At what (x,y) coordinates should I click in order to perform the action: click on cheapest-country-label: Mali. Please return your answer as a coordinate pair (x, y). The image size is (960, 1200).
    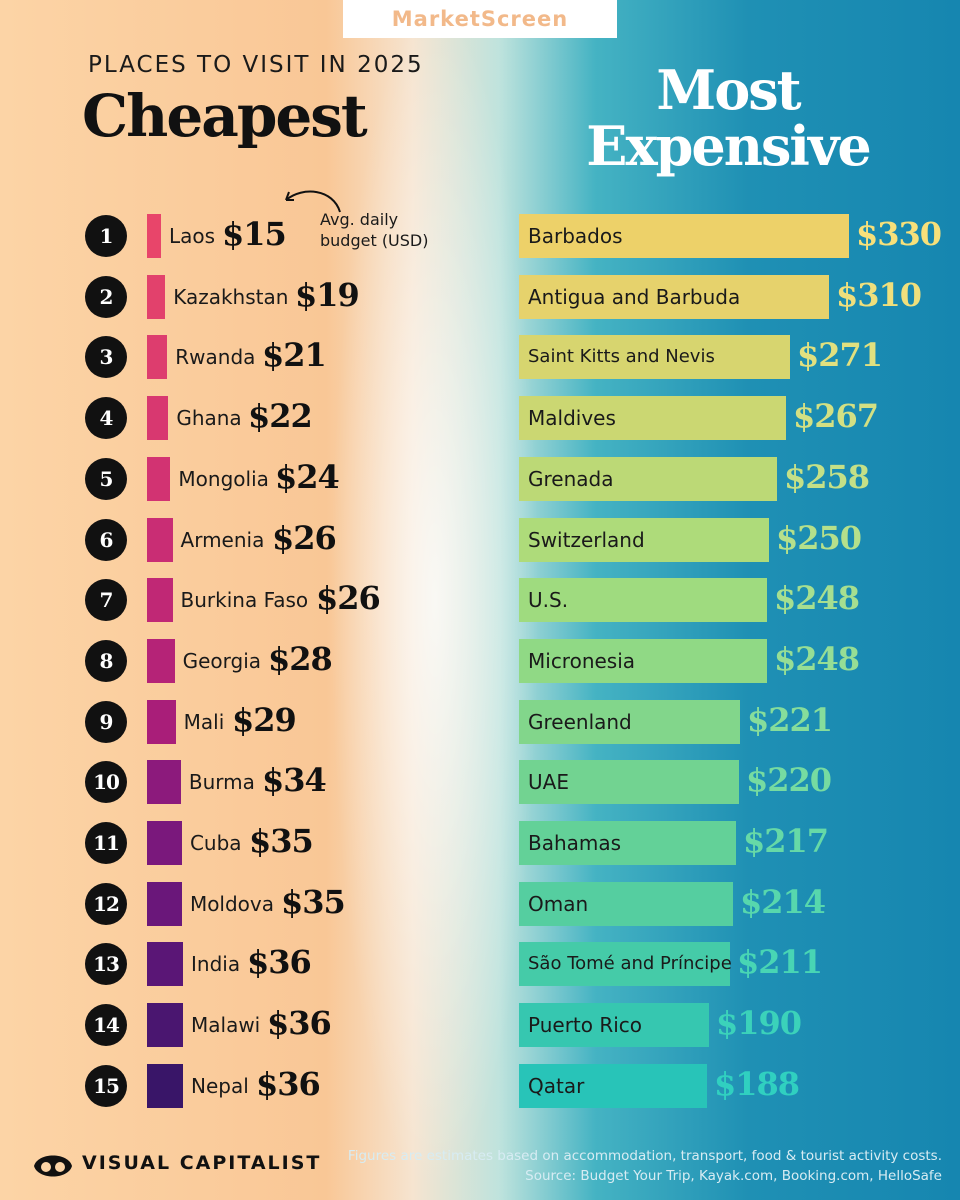
    Looking at the image, I should click on (204, 721).